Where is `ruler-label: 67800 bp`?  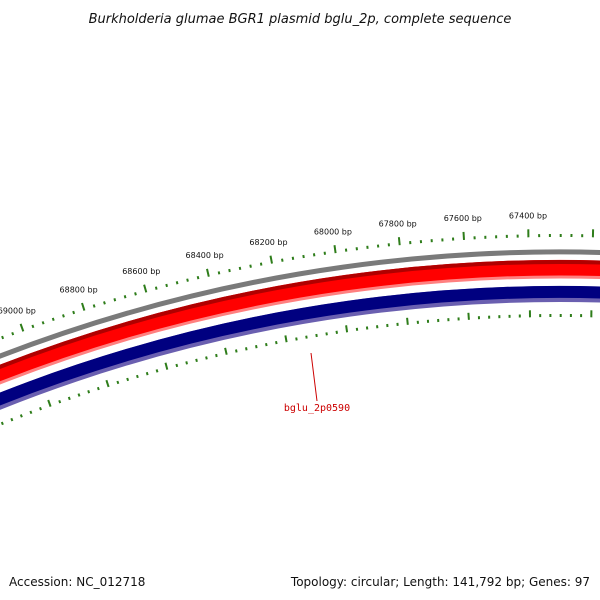
ruler-label: 67800 bp is located at coordinates (398, 223).